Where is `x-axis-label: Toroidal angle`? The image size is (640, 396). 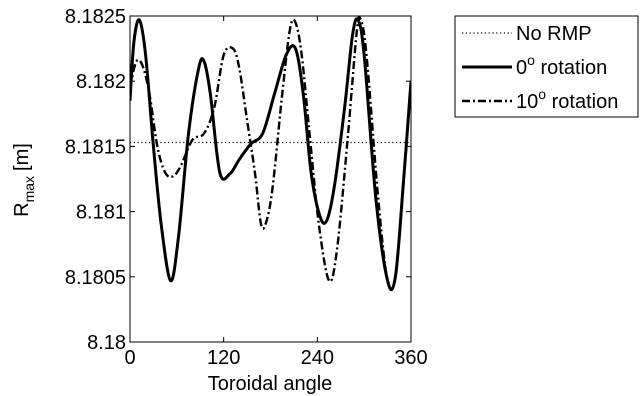
x-axis-label: Toroidal angle is located at coordinates (270, 384).